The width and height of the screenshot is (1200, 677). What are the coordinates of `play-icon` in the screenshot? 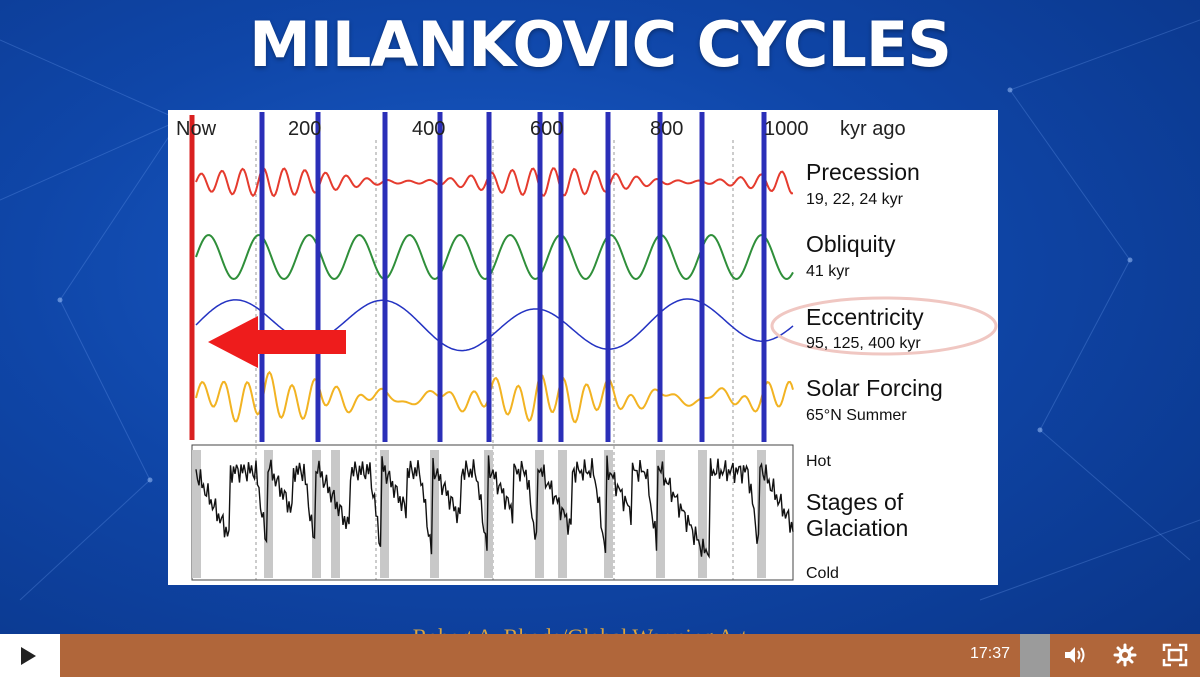 It's located at (28, 656).